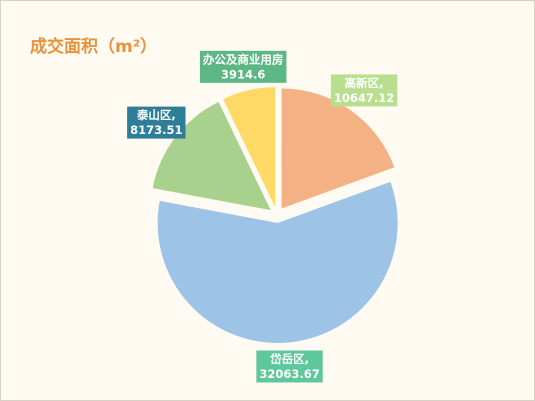 This screenshot has width=535, height=401. What do you see at coordinates (156, 130) in the screenshot?
I see `label-value: 8173.51` at bounding box center [156, 130].